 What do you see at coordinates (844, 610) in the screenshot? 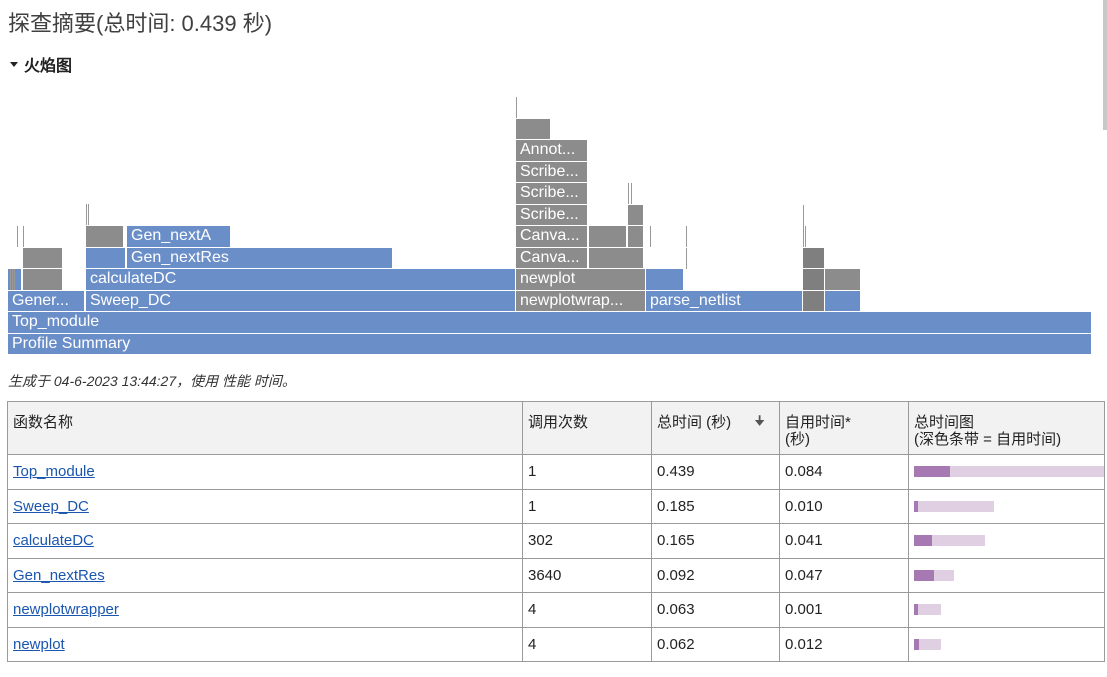
I see `self-time-cell: 0.001` at bounding box center [844, 610].